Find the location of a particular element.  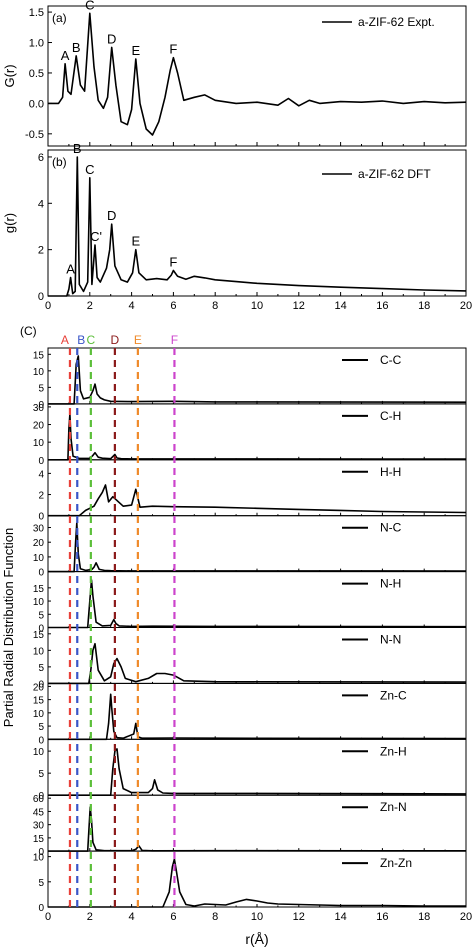

y-axis-label: g(r) is located at coordinates (9, 223).